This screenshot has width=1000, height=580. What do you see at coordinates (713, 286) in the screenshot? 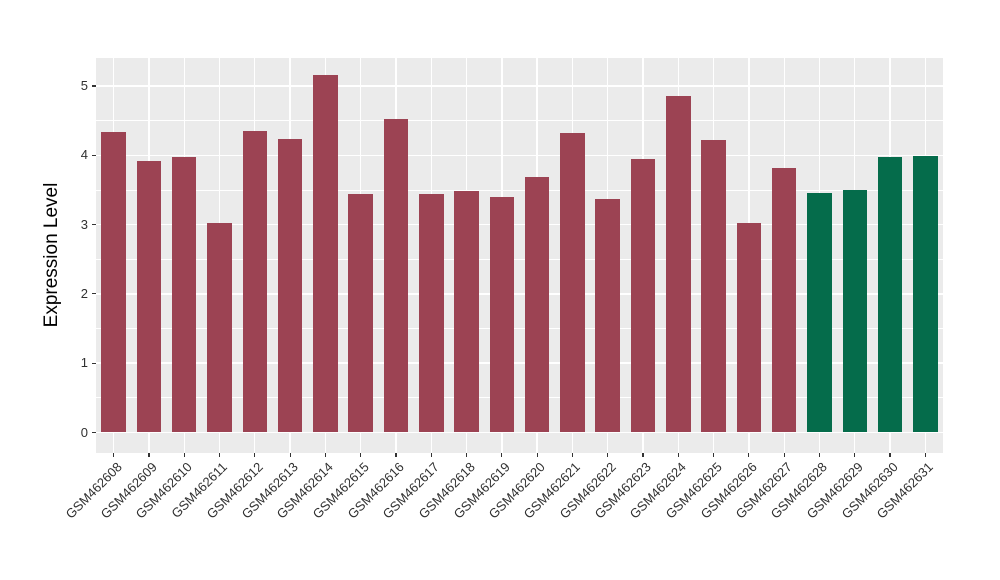
I see `bar-GSM462625` at bounding box center [713, 286].